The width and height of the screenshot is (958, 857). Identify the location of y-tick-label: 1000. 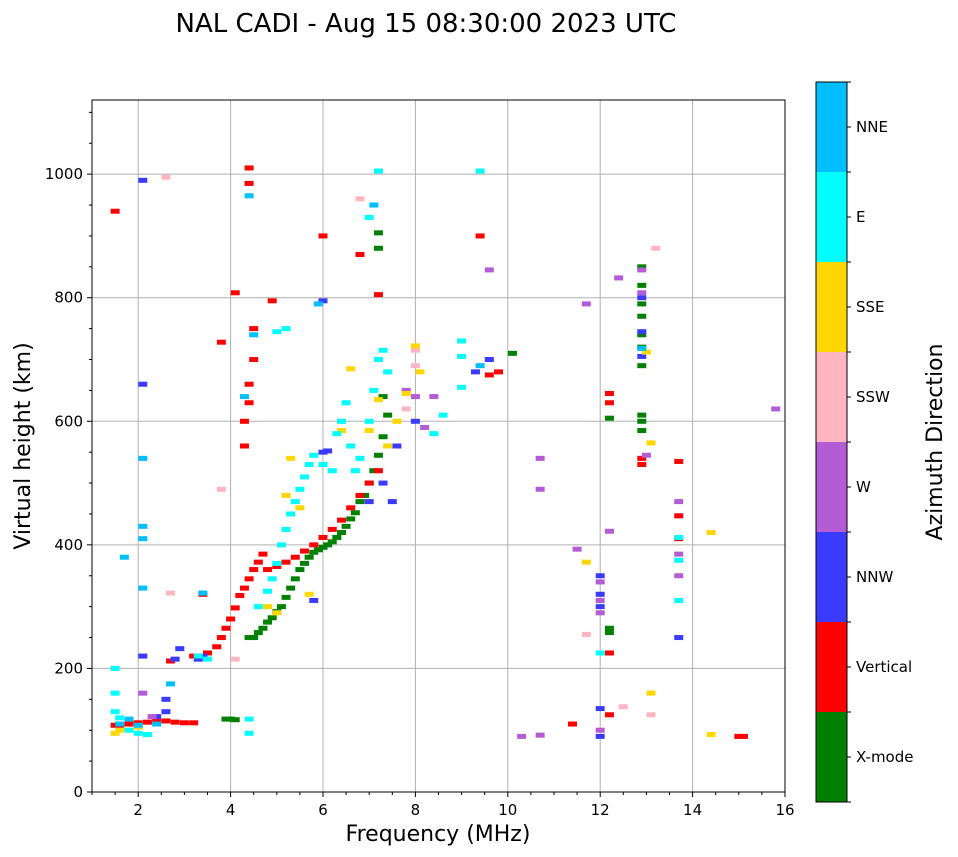
(64, 174).